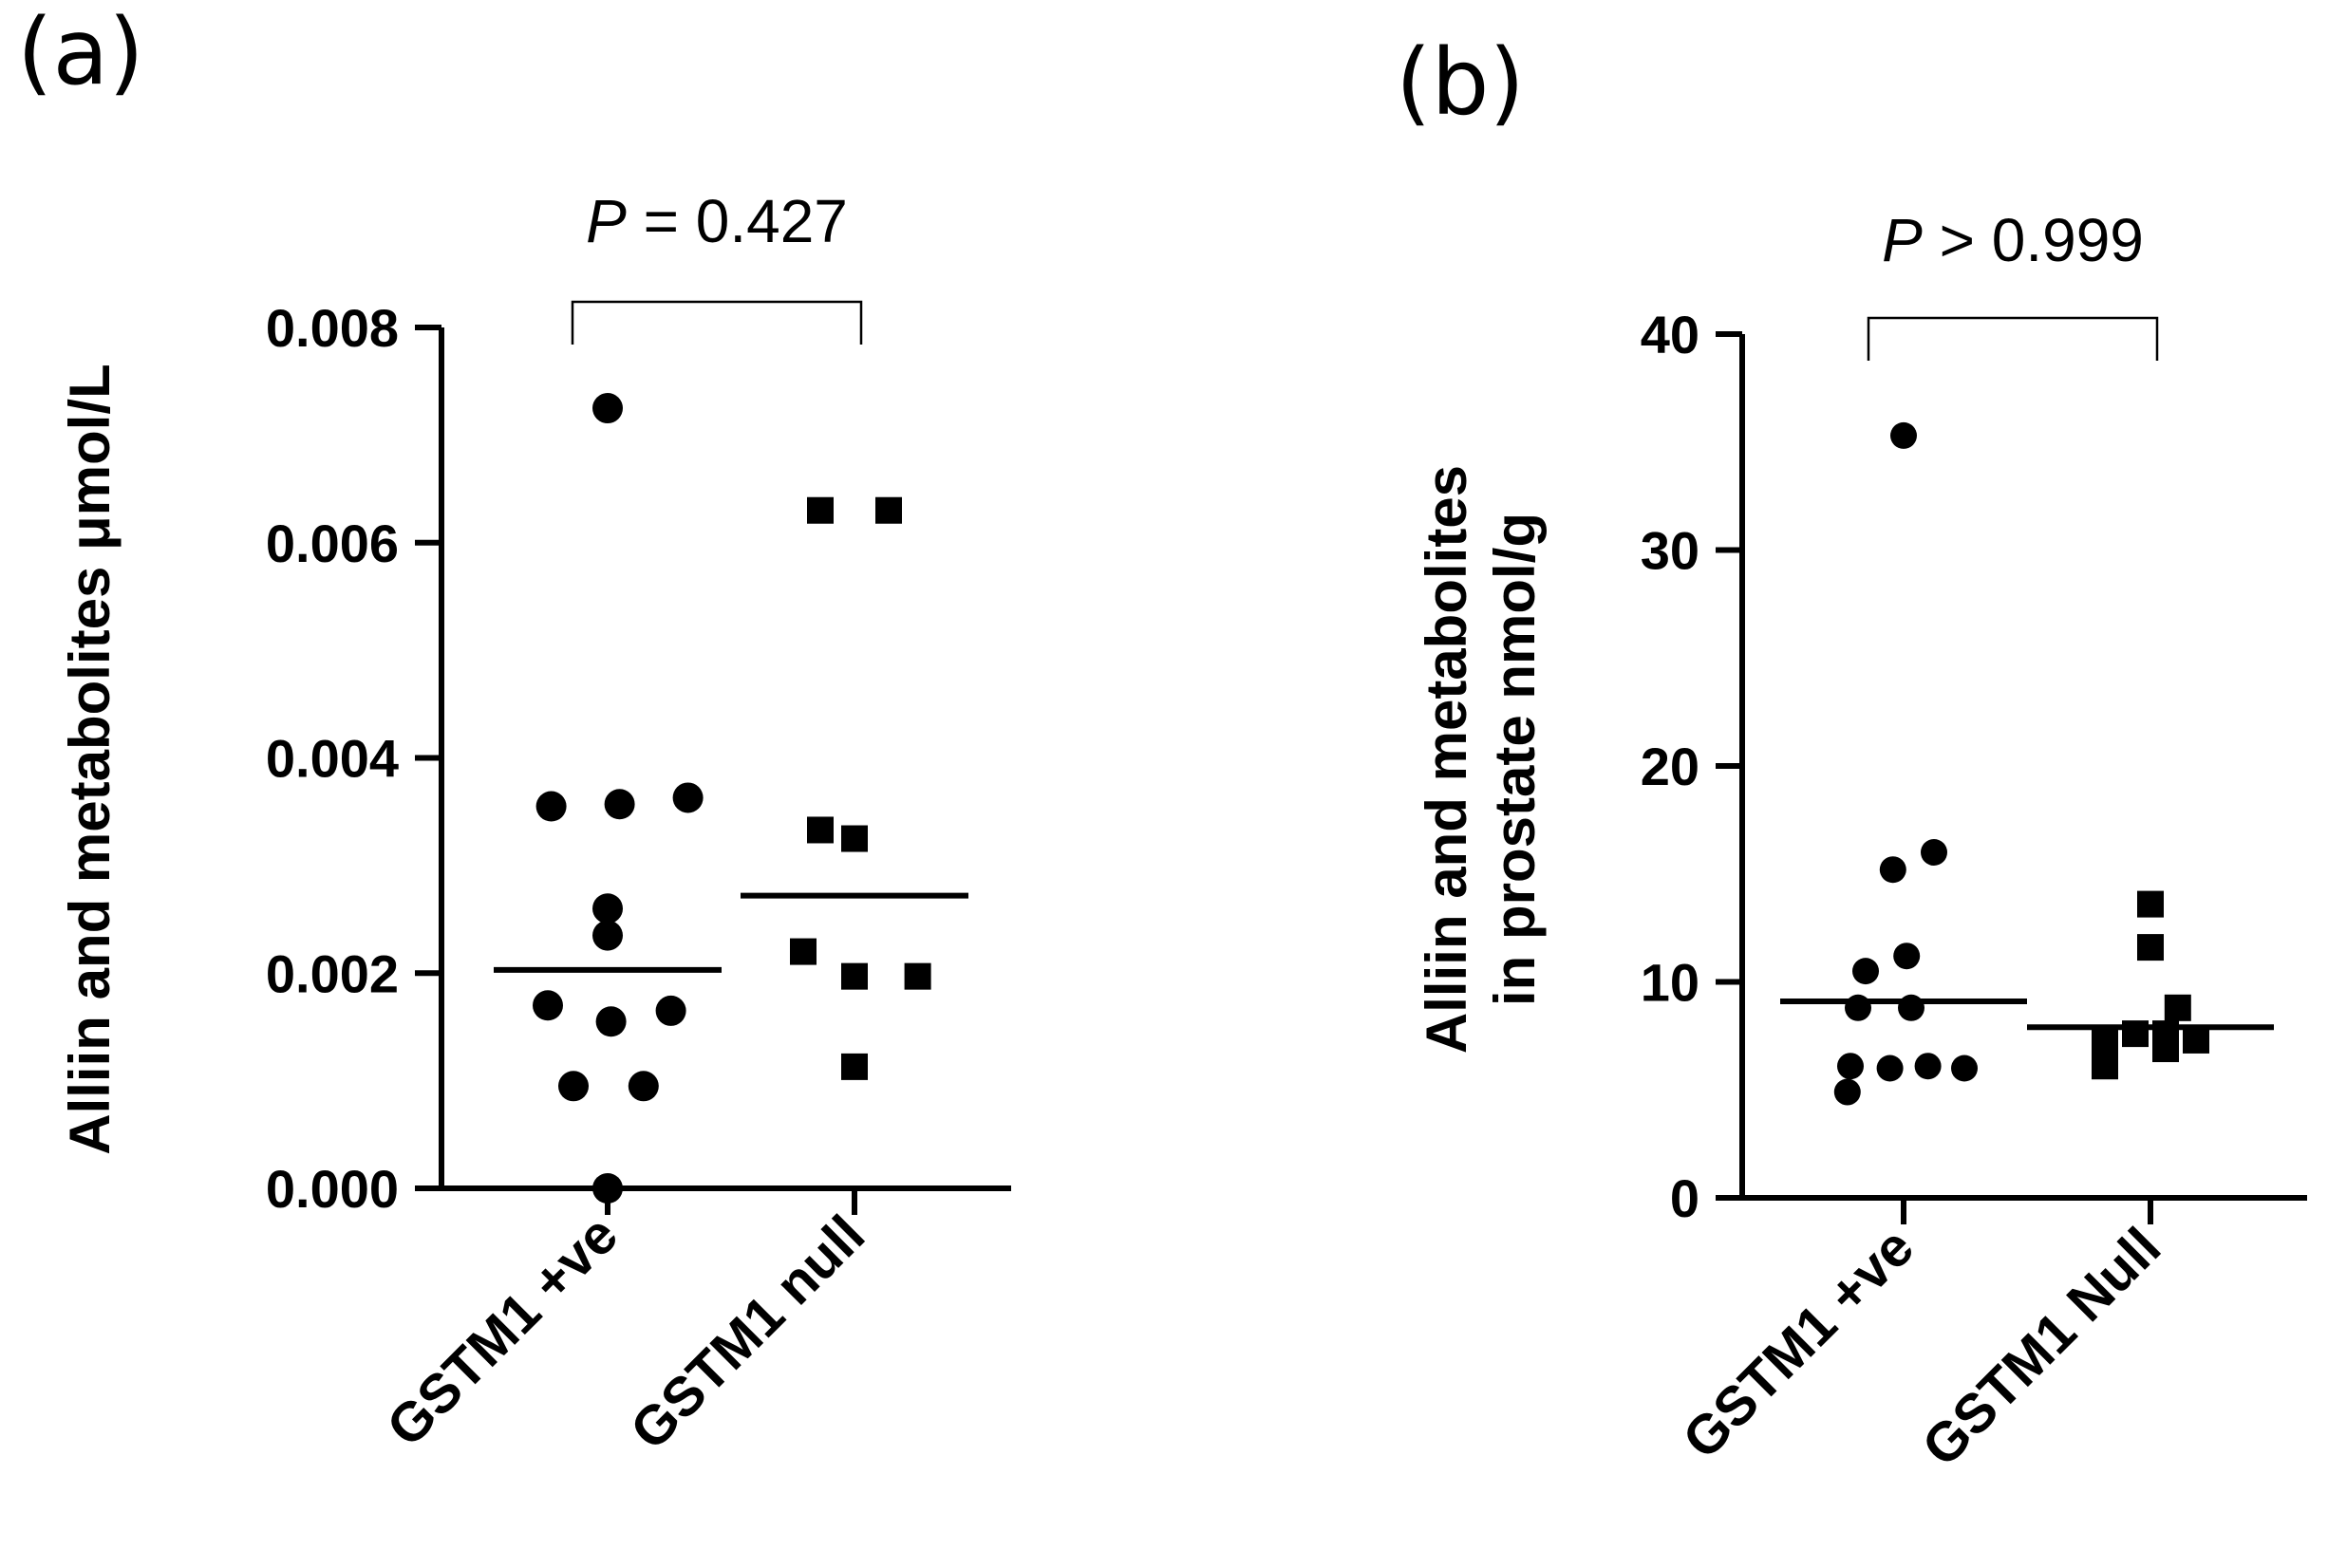 The image size is (2328, 1568). I want to click on p-value: P = 0.427, so click(717, 221).